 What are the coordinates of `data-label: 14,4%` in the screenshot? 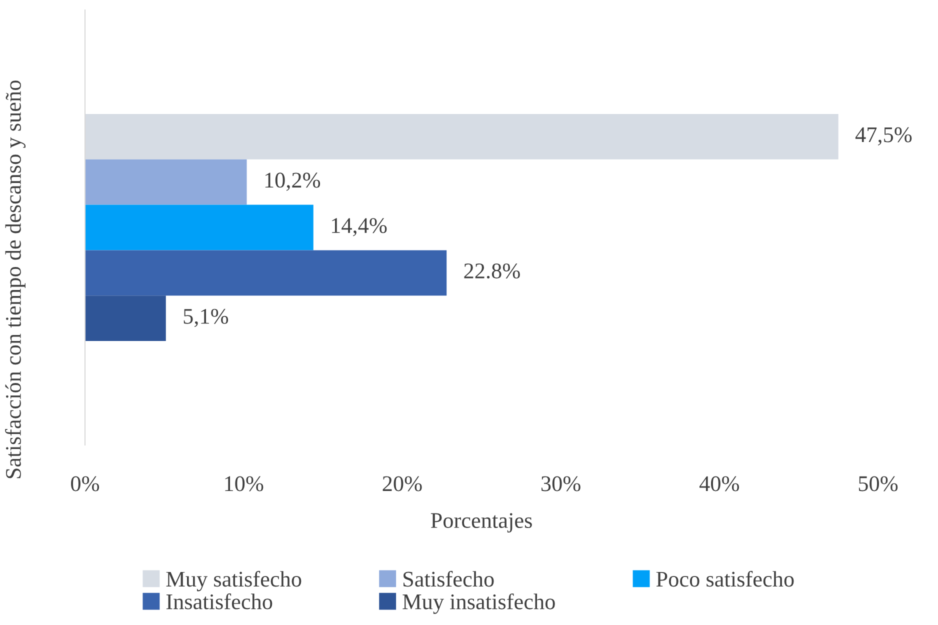 It's located at (359, 227).